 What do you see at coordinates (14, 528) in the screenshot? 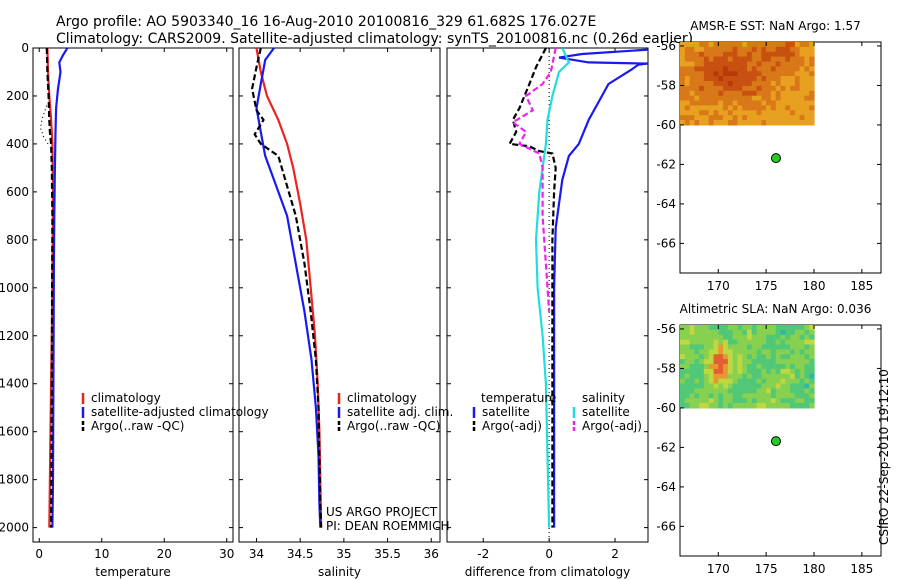
I see `temperature-ytick-label: 2000` at bounding box center [14, 528].